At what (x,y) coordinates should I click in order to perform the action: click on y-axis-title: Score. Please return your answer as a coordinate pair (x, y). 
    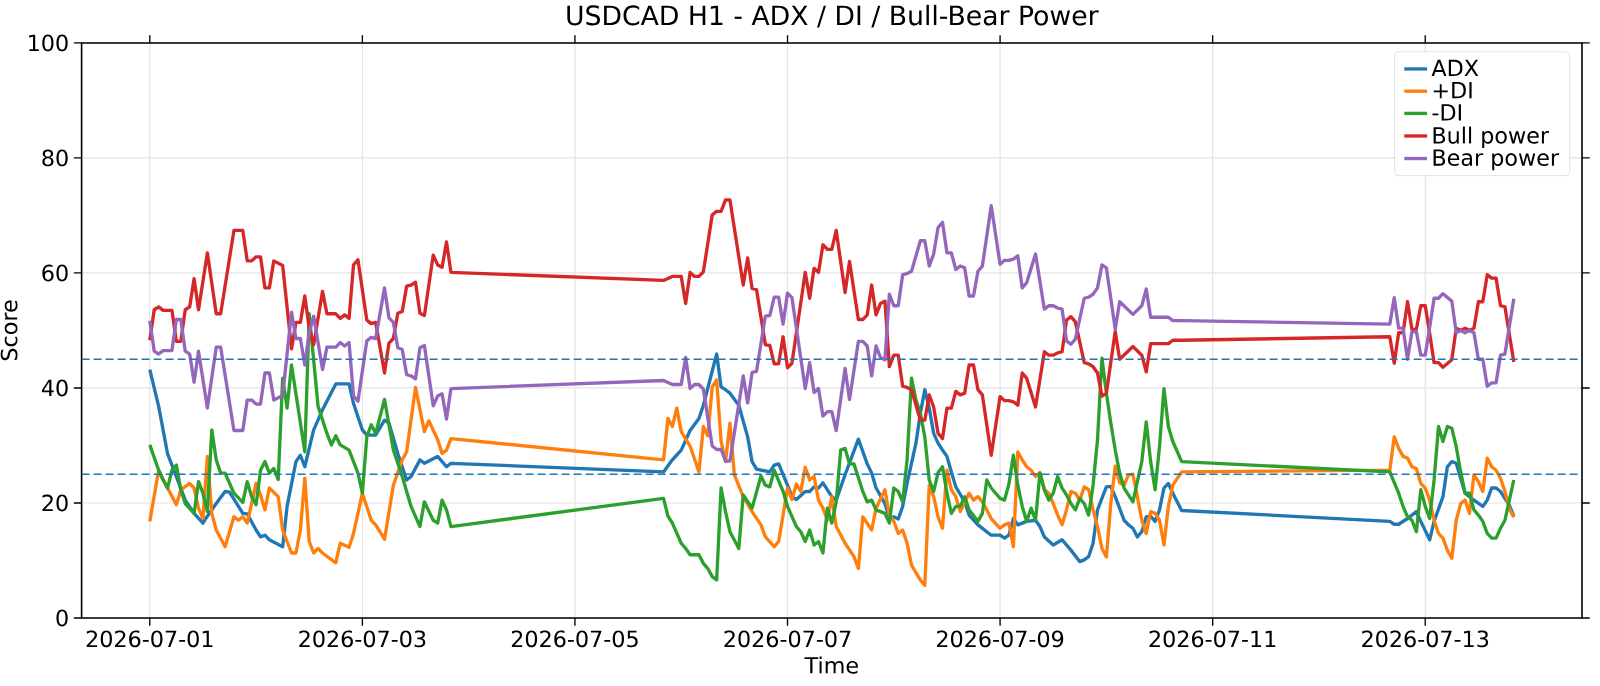
    Looking at the image, I should click on (9, 330).